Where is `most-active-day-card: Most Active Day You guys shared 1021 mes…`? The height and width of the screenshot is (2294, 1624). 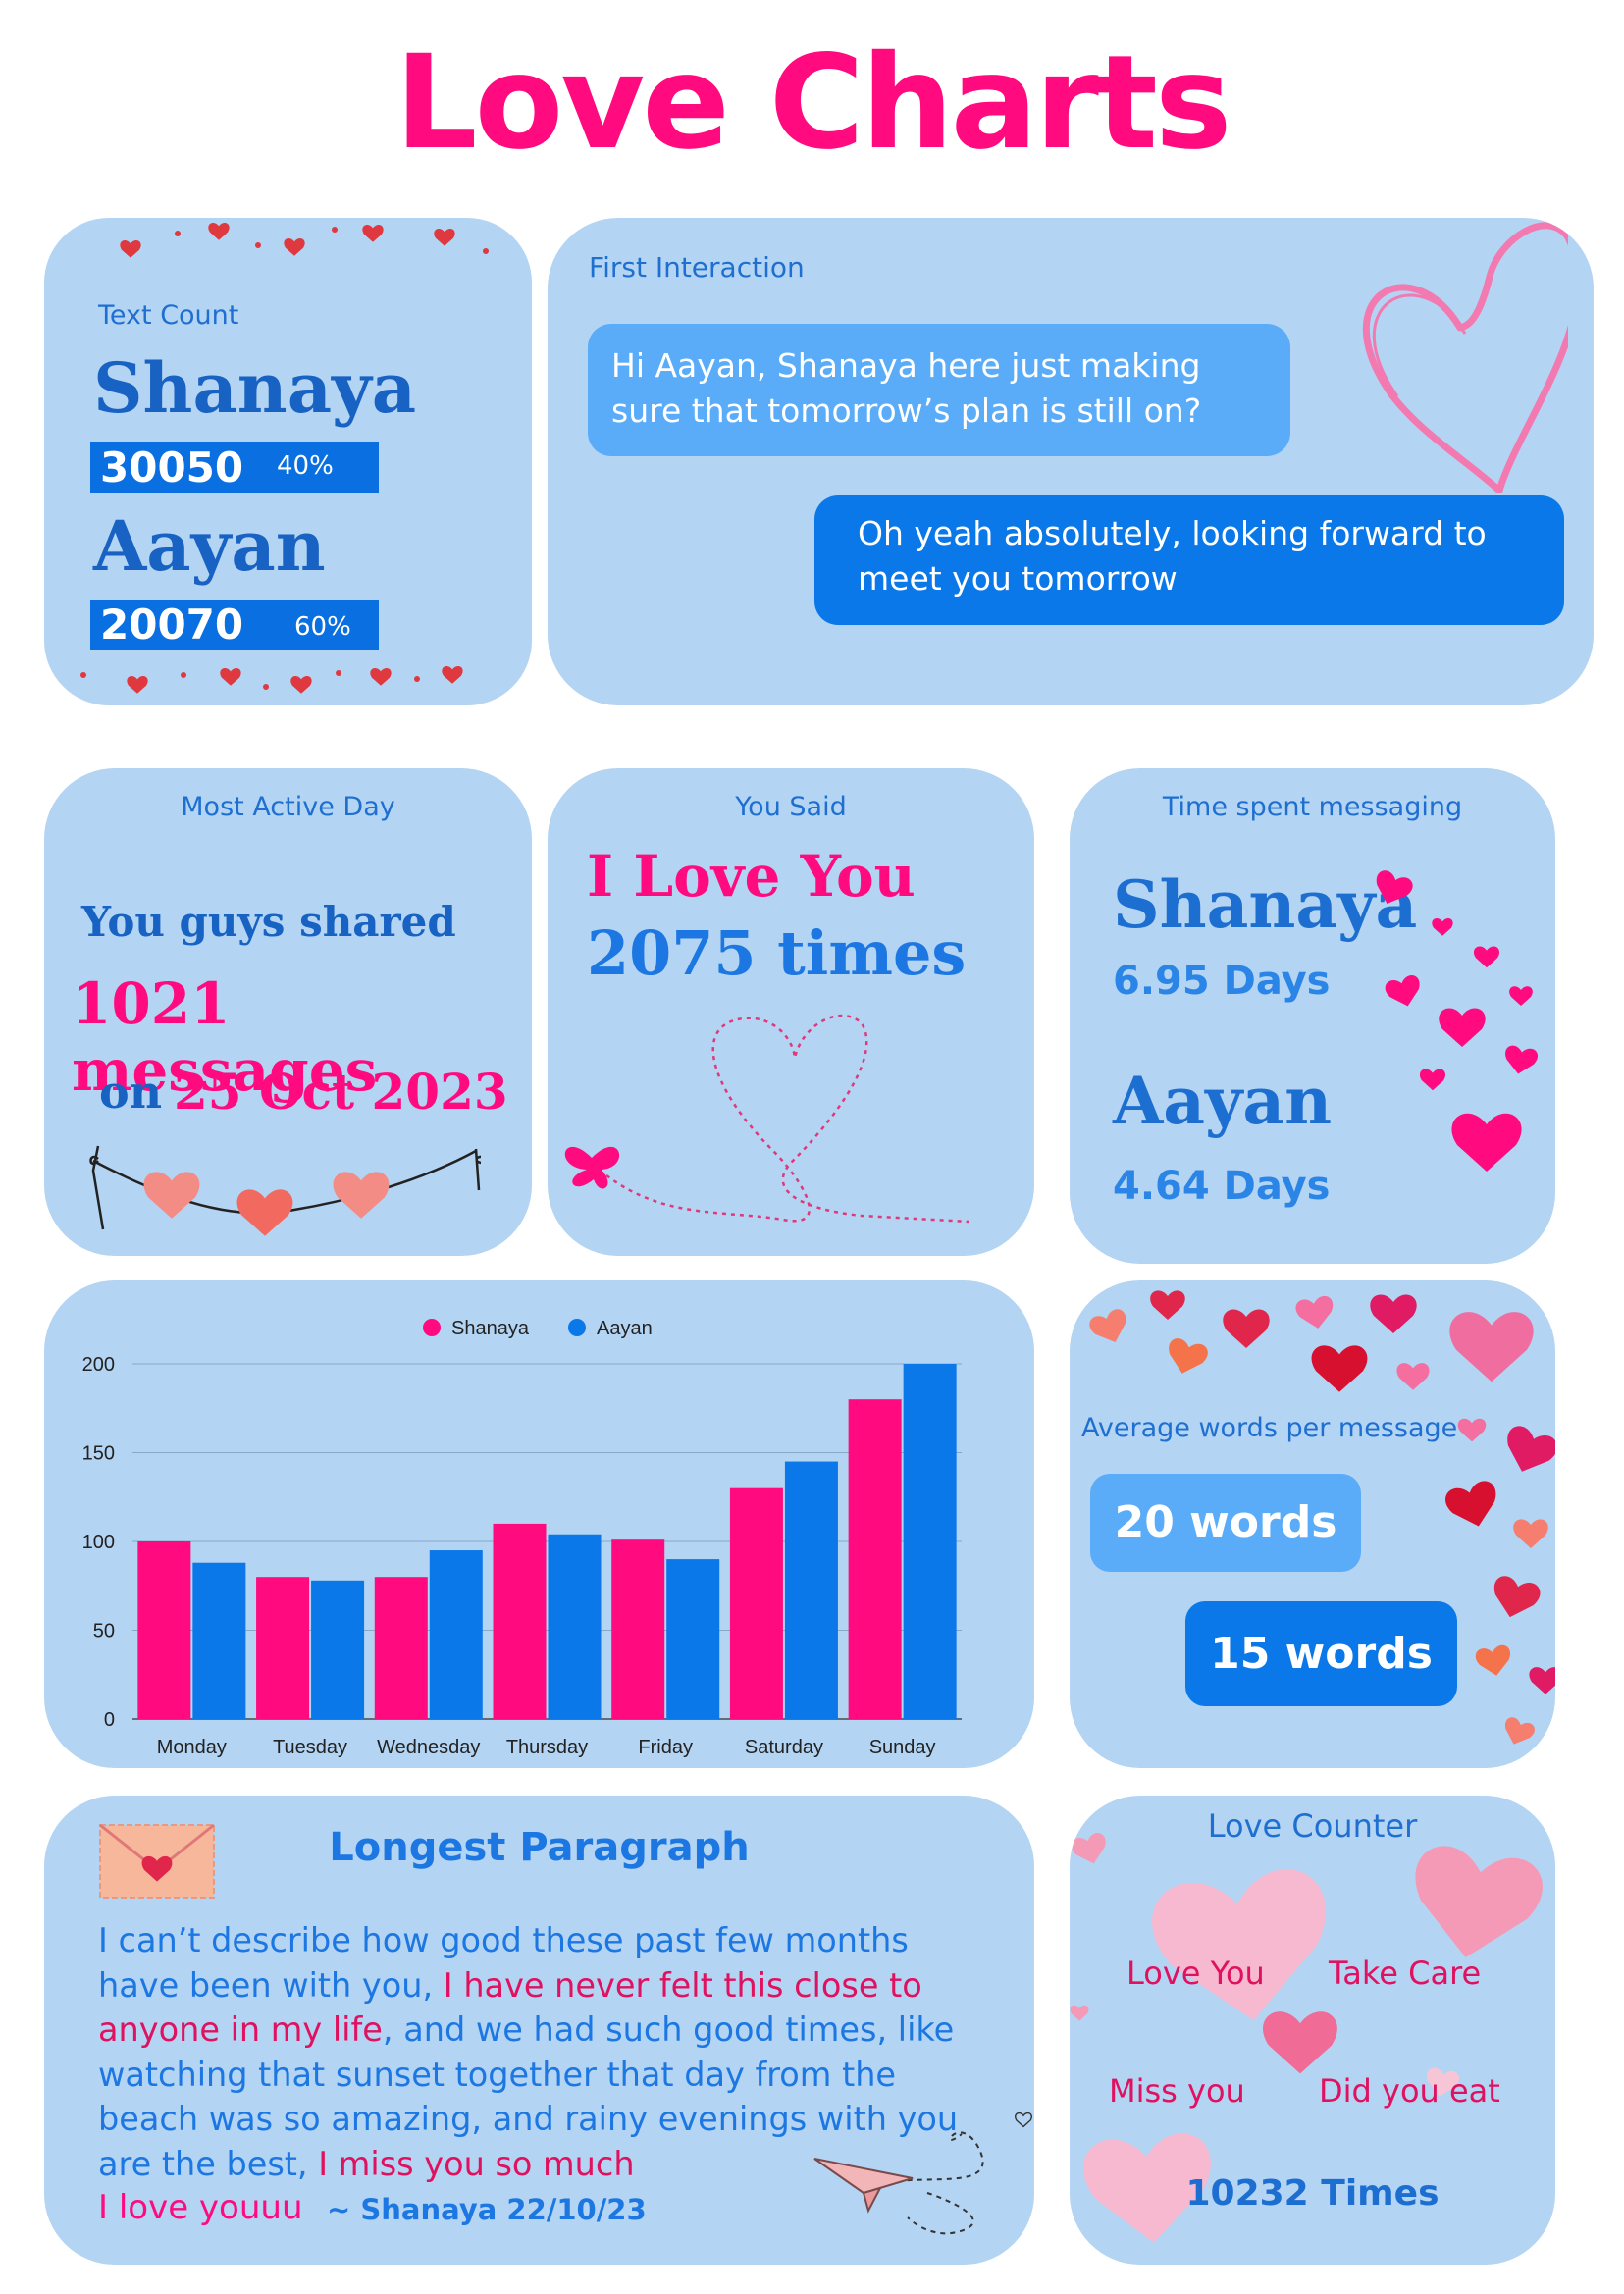
most-active-day-card: Most Active Day You guys shared 1021 mes… is located at coordinates (288, 1012).